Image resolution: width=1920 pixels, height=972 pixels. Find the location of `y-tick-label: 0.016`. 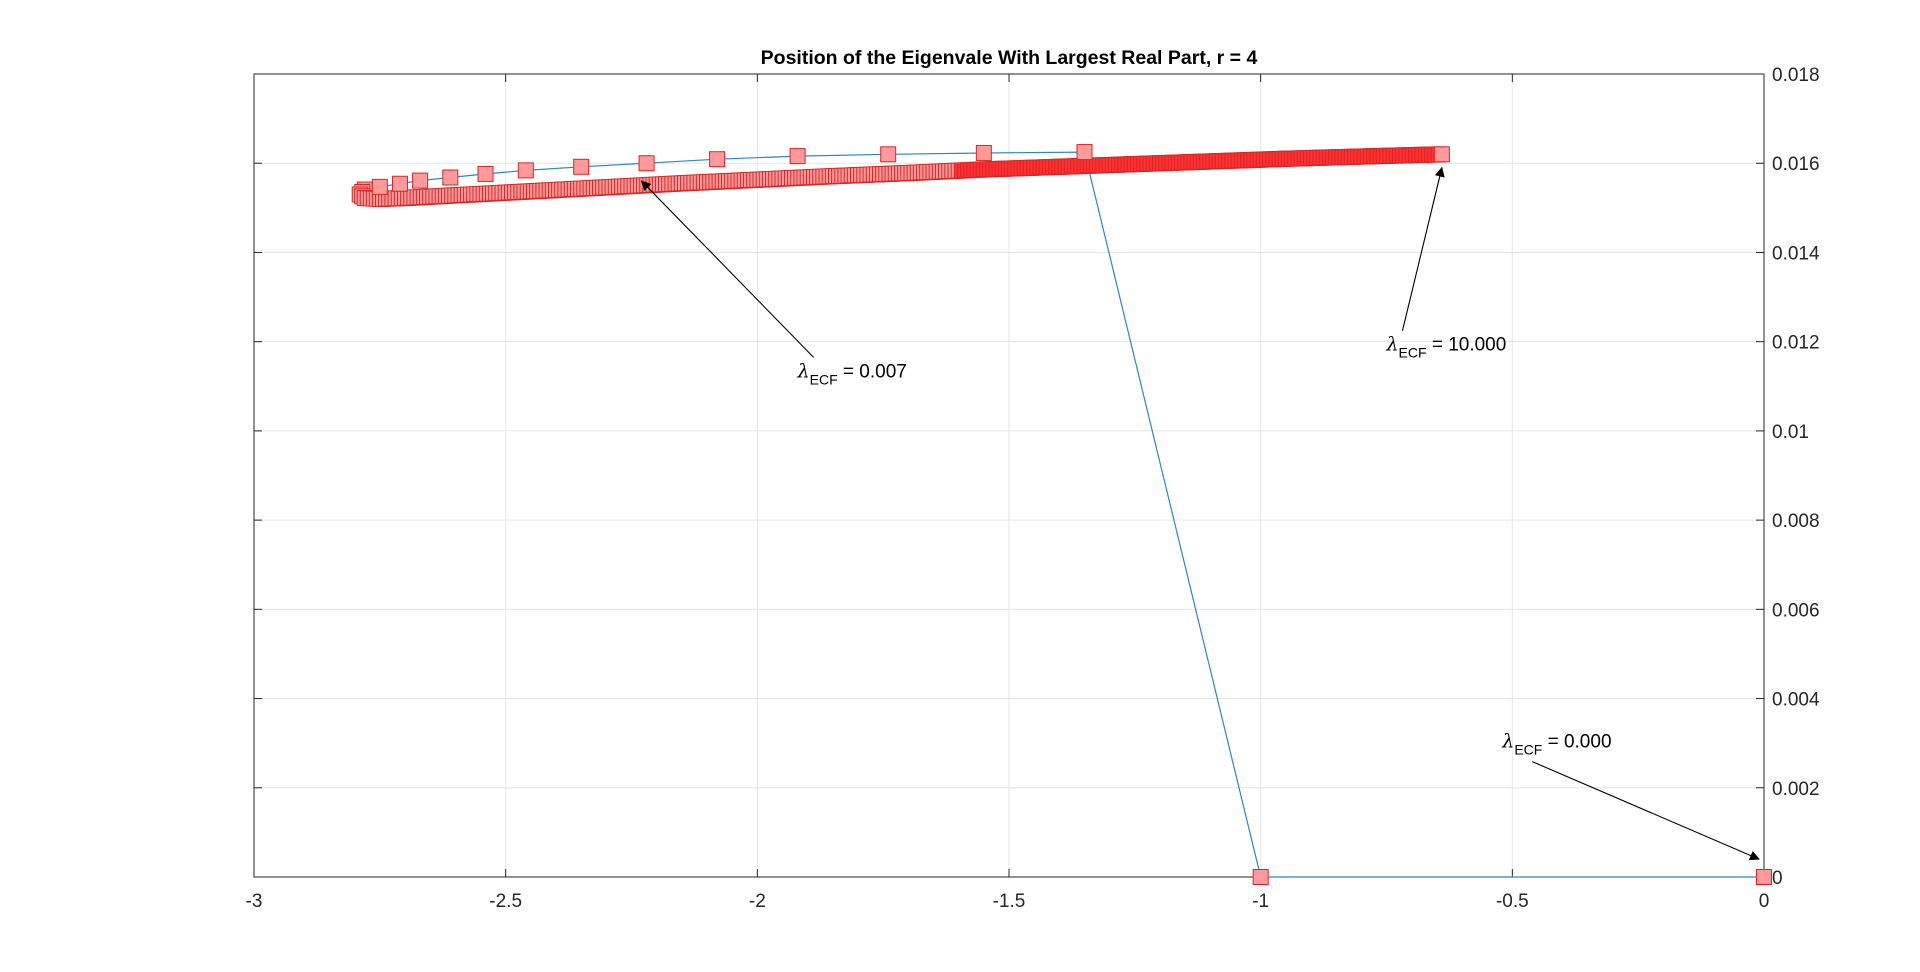

y-tick-label: 0.016 is located at coordinates (1796, 164).